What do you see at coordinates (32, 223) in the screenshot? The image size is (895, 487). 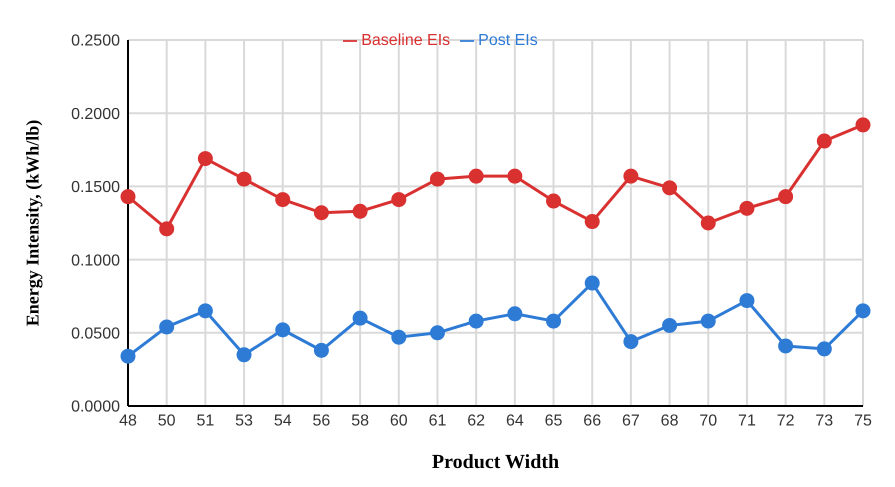 I see `y-axis-title: Energy Intensity, (kWh/lb)` at bounding box center [32, 223].